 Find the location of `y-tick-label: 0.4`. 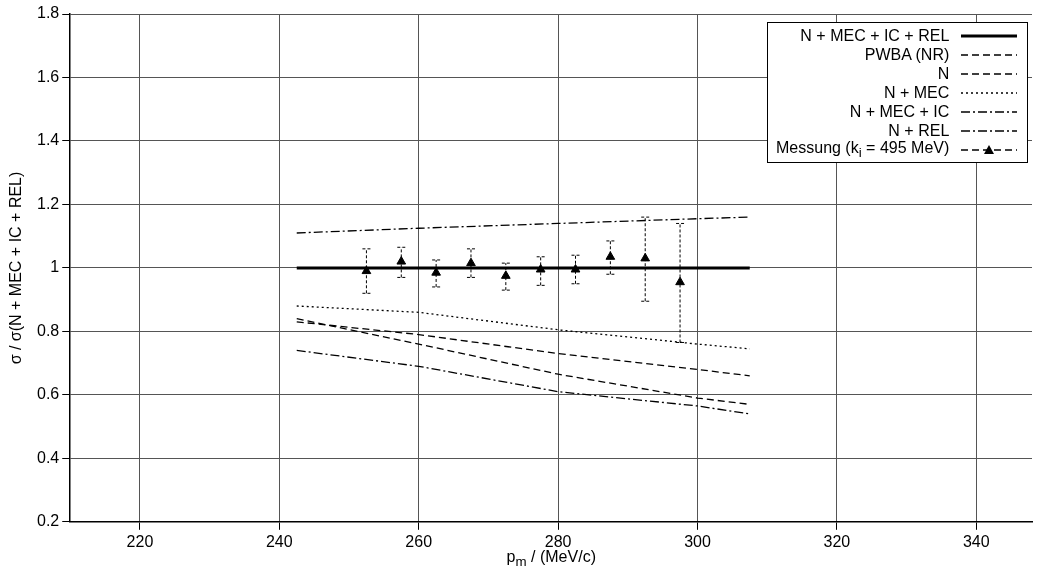

y-tick-label: 0.4 is located at coordinates (48, 457).